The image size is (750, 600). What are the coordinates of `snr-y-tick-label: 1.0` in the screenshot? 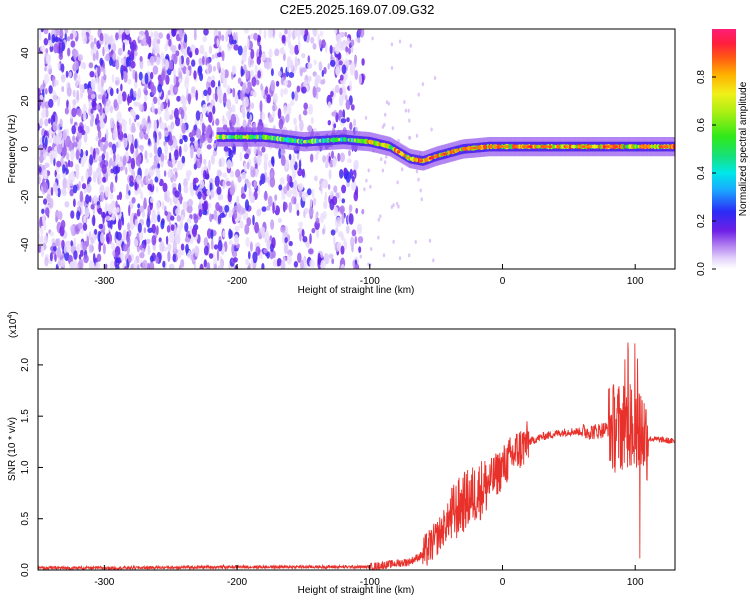 It's located at (25, 467).